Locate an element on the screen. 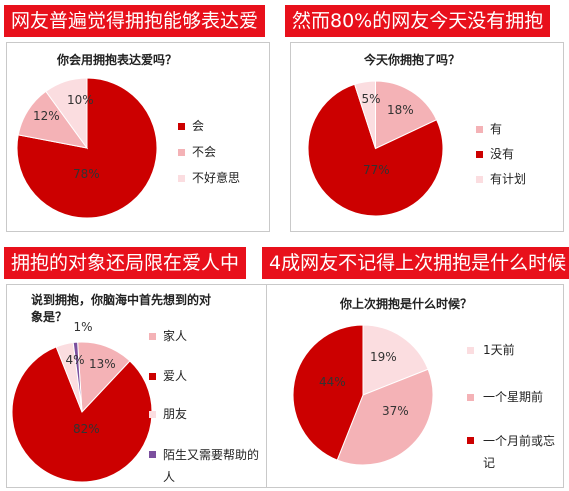  legend-swatch-xingqiqian is located at coordinates (470, 397).